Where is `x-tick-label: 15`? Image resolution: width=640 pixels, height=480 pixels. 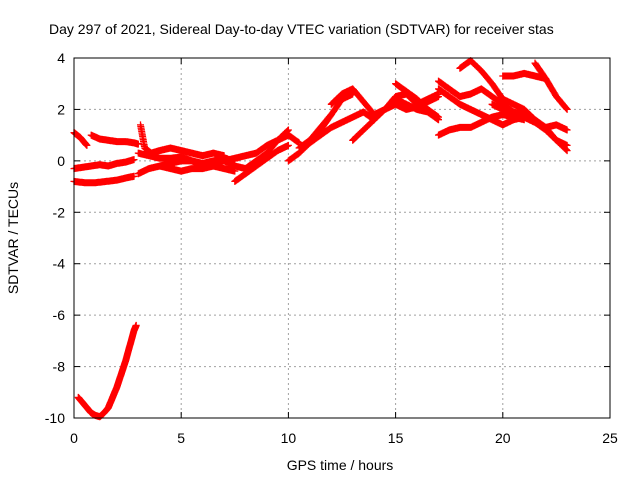
x-tick-label: 15 is located at coordinates (396, 438).